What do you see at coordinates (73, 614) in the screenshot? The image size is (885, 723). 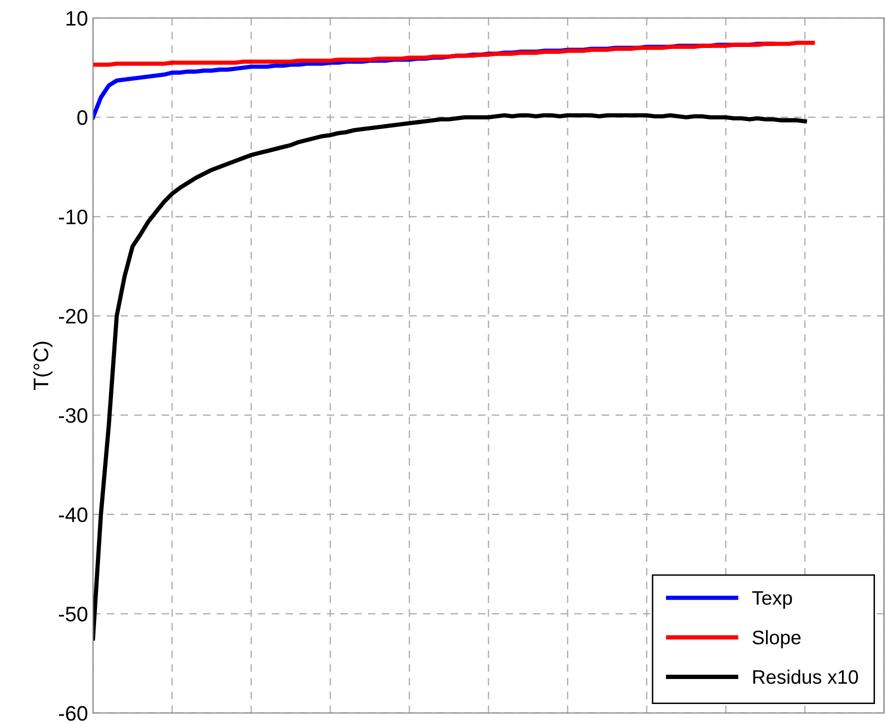 I see `y-tick-label: -50` at bounding box center [73, 614].